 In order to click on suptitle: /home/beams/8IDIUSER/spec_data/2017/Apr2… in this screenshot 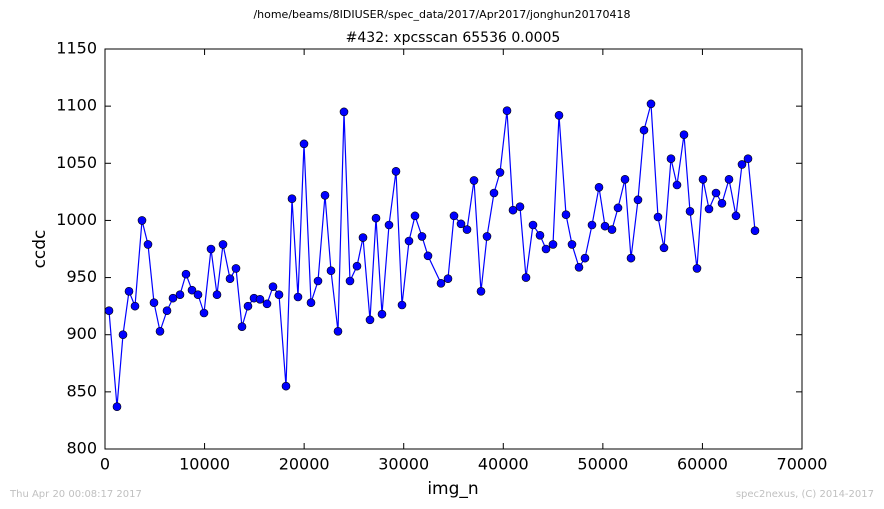, I will do `click(441, 14)`.